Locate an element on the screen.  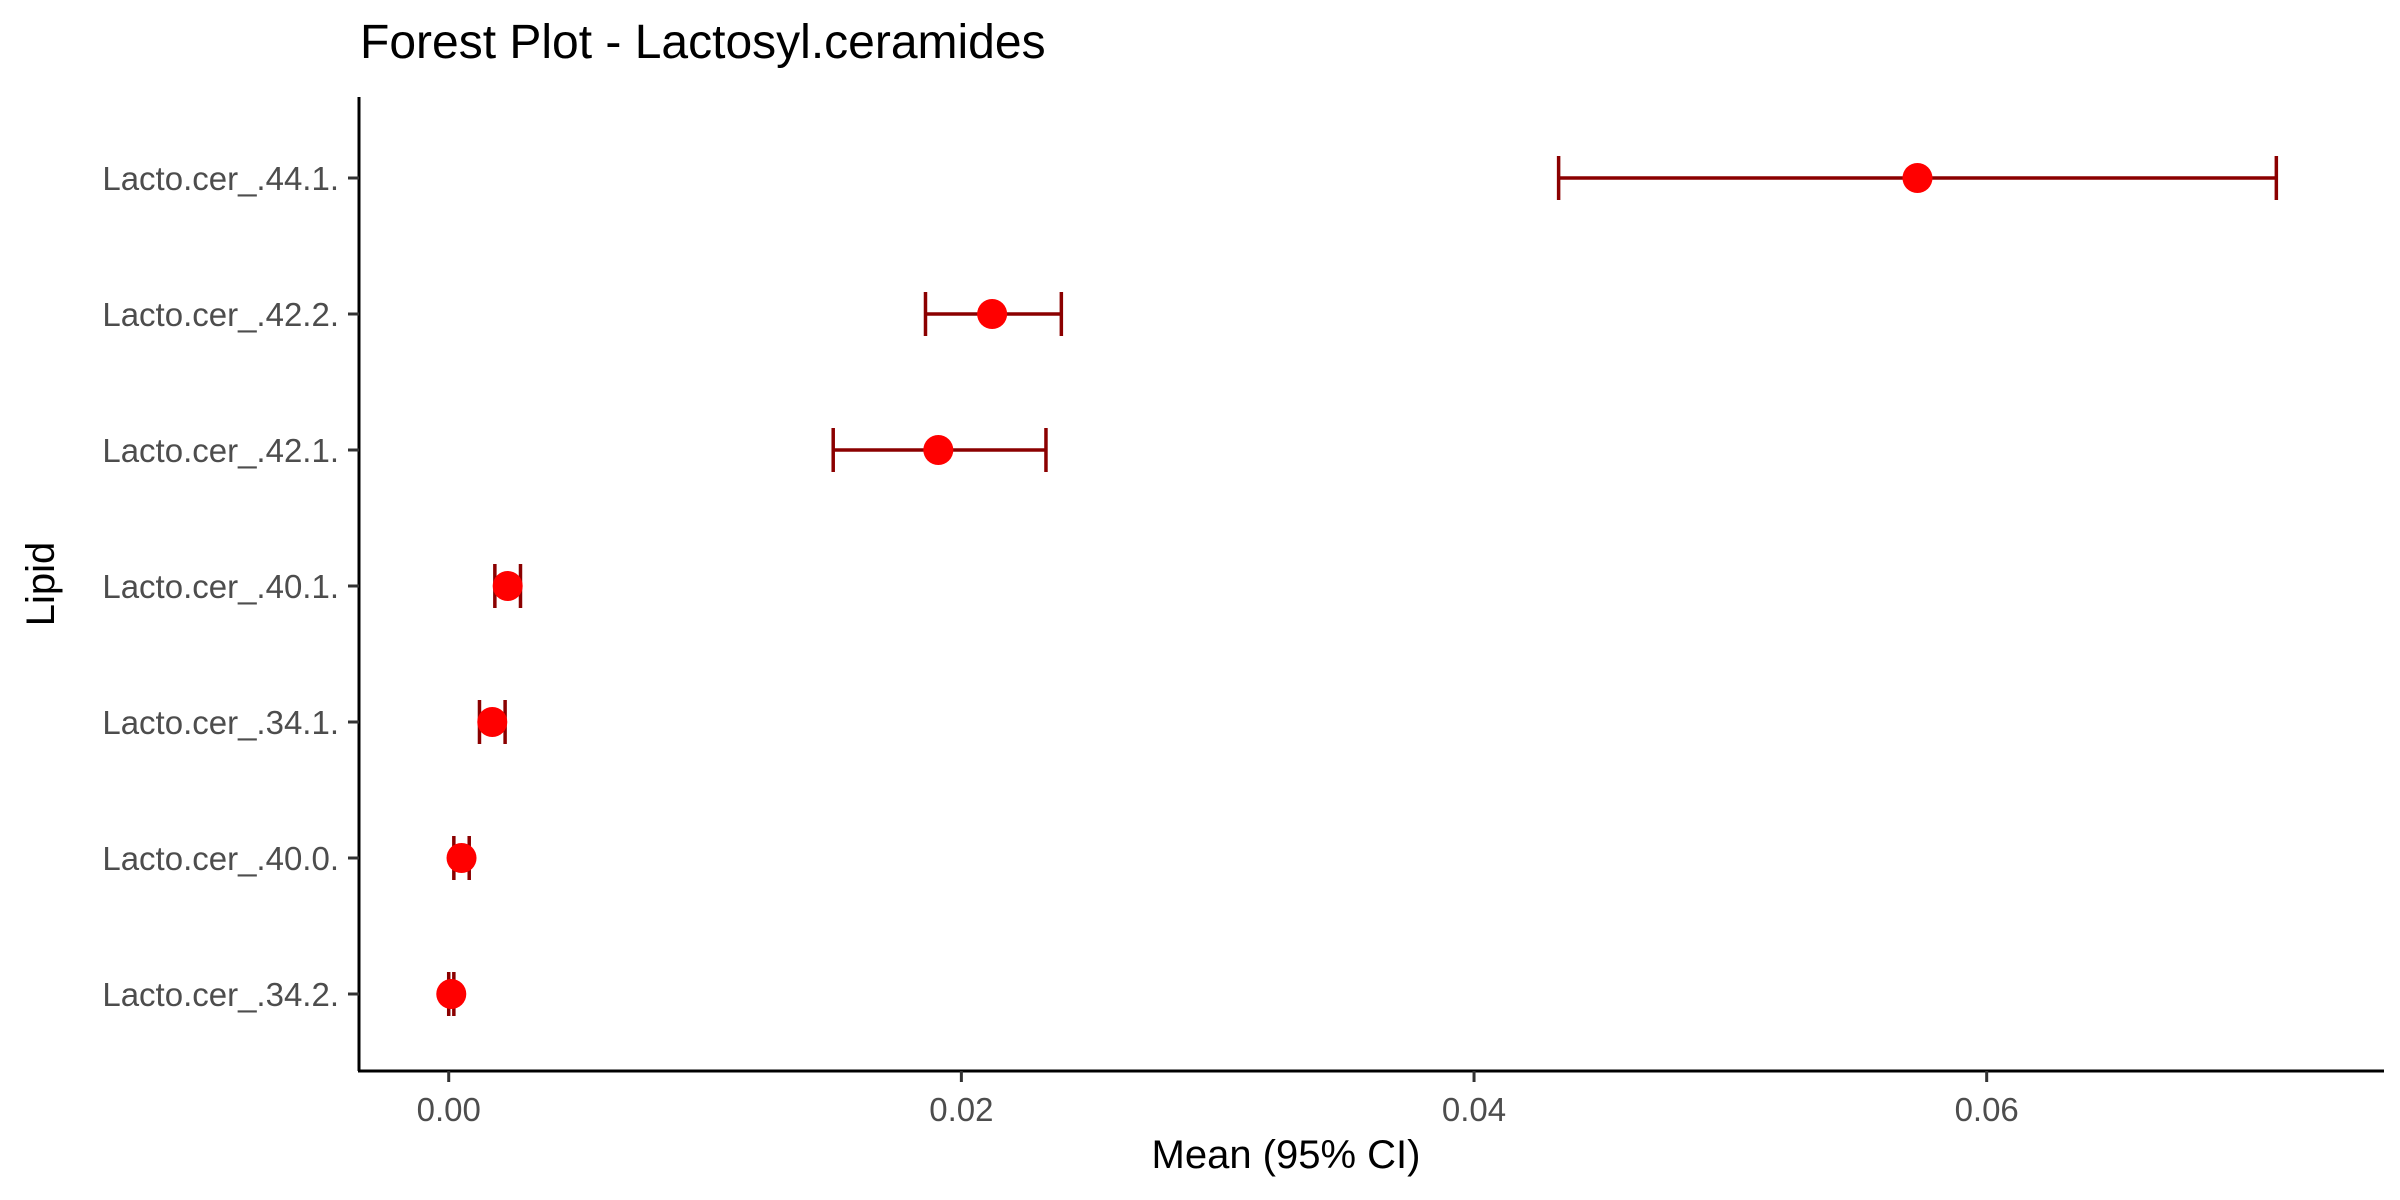
x-tick-label: 0.00 is located at coordinates (449, 1109).